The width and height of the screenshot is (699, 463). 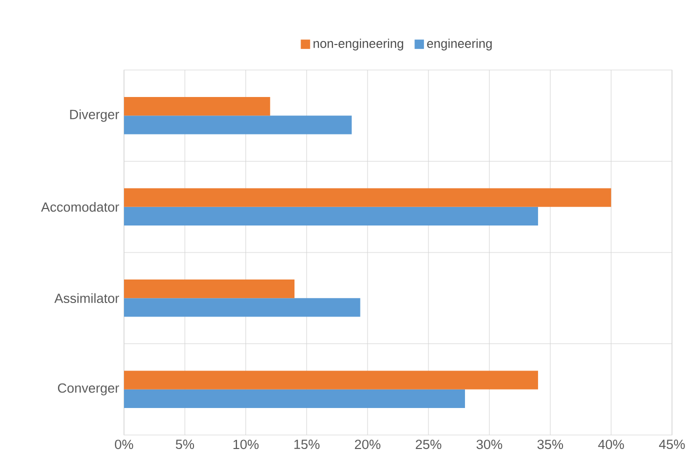 I want to click on x-tick-label: 5%, so click(x=185, y=445).